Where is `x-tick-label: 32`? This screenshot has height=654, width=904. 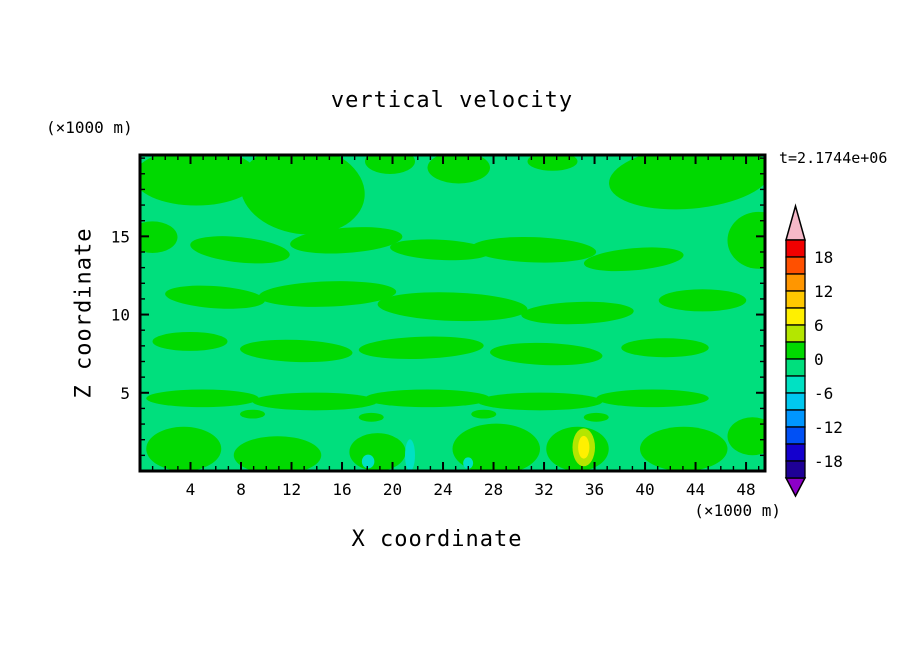
x-tick-label: 32 is located at coordinates (543, 489).